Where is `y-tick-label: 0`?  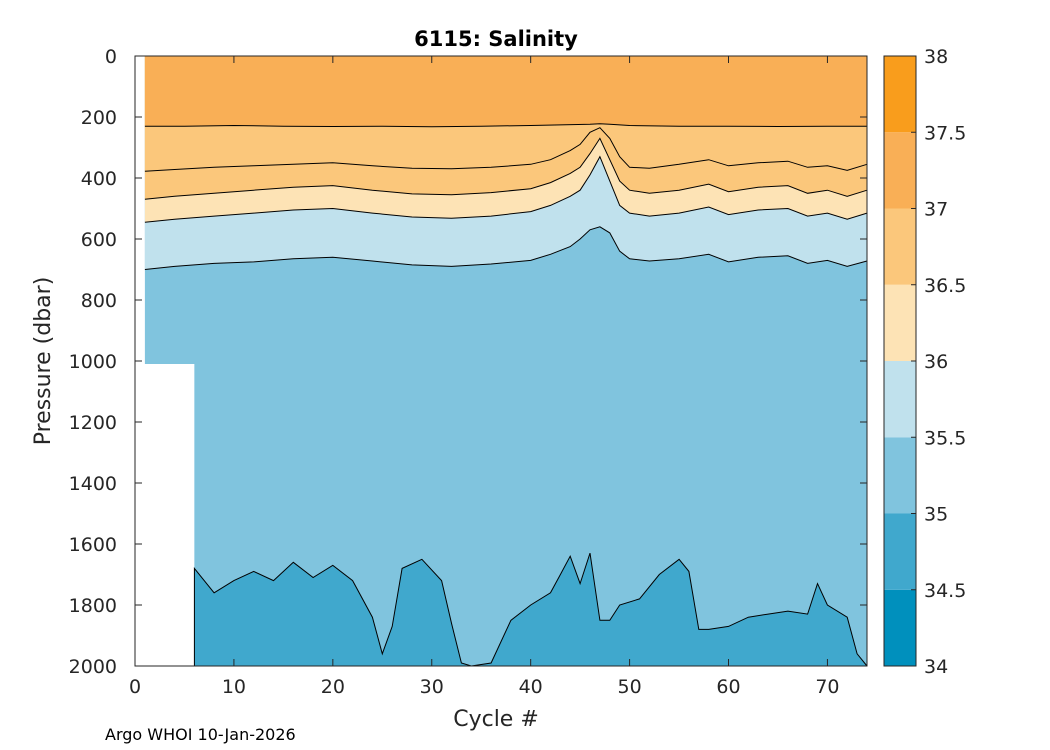 y-tick-label: 0 is located at coordinates (111, 57).